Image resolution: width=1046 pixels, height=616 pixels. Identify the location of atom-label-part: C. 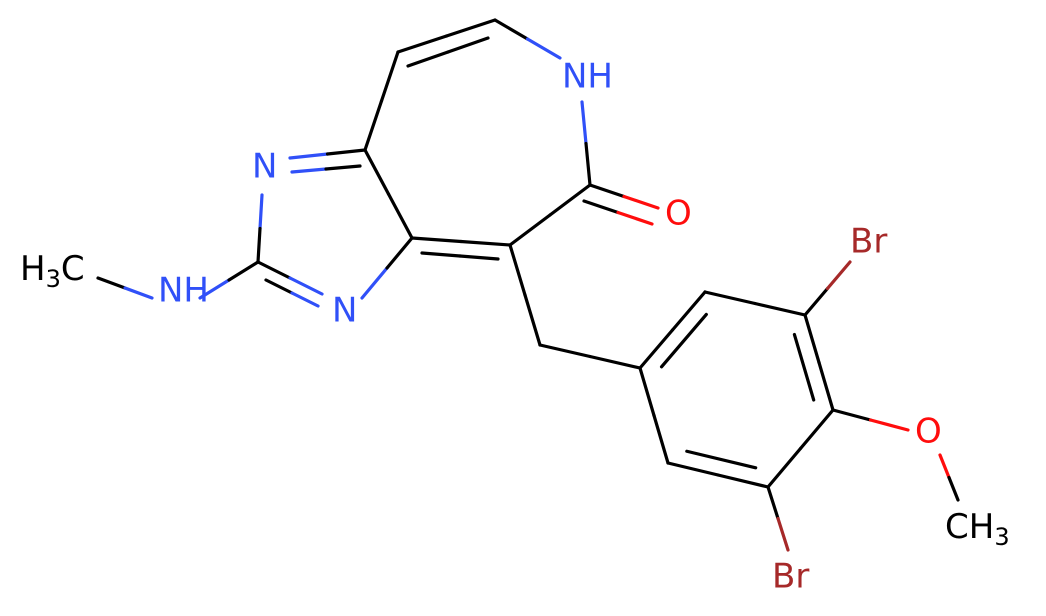
(73, 269).